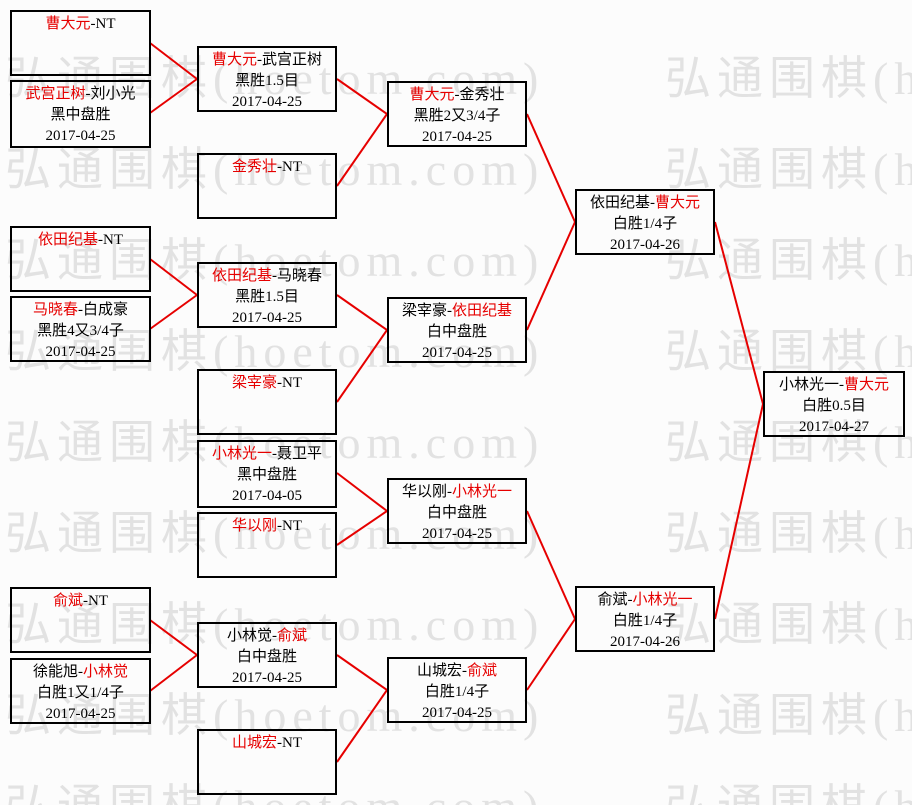 This screenshot has width=912, height=805. I want to click on match-box-r1-takemiya-liu: 武宫正树-刘小光黑中盘胜 2017-04-25, so click(80, 114).